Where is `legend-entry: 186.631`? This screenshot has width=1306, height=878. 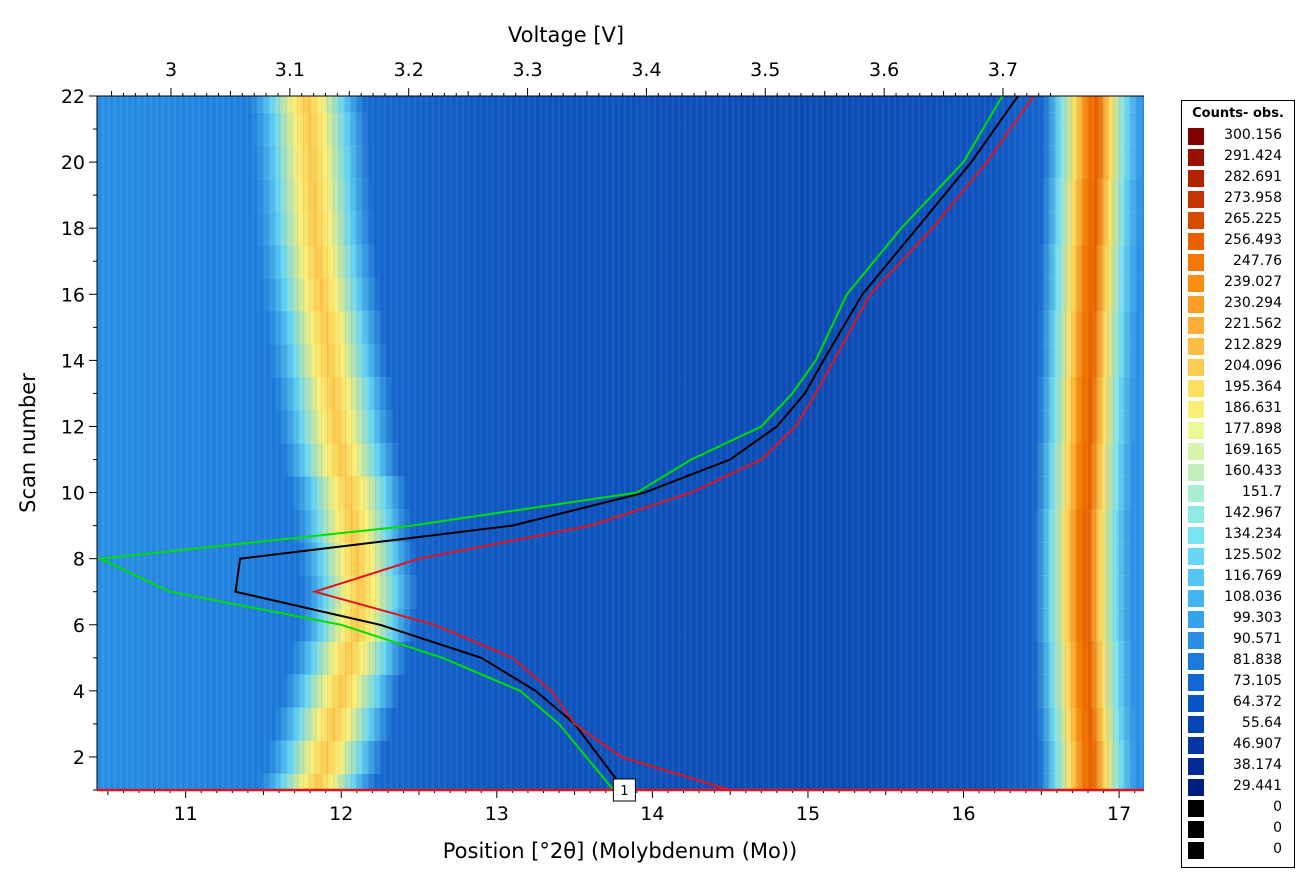 legend-entry: 186.631 is located at coordinates (1238, 409).